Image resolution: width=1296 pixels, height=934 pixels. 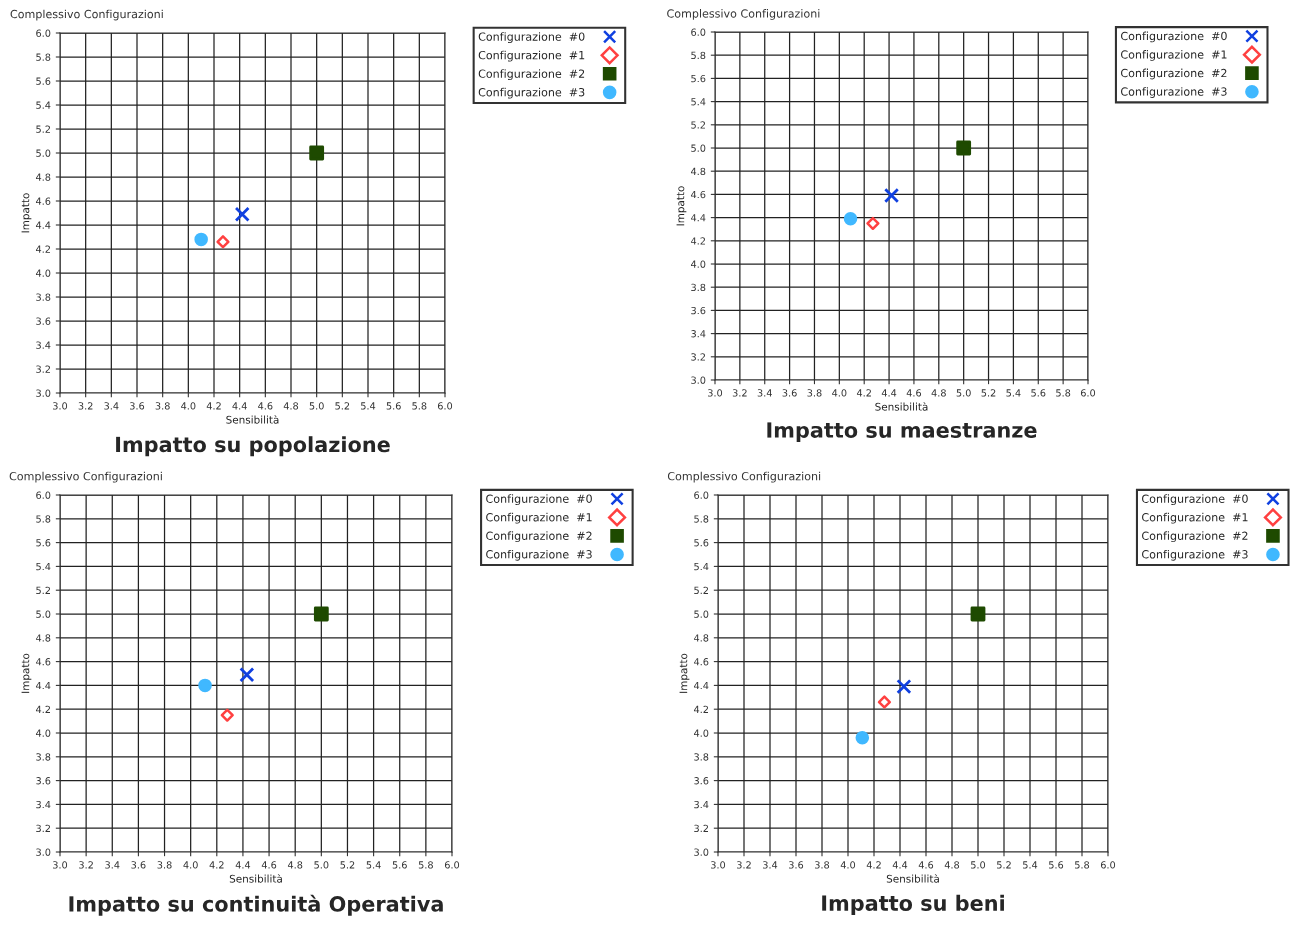 I want to click on x-tick-label: 4.4, so click(x=900, y=865).